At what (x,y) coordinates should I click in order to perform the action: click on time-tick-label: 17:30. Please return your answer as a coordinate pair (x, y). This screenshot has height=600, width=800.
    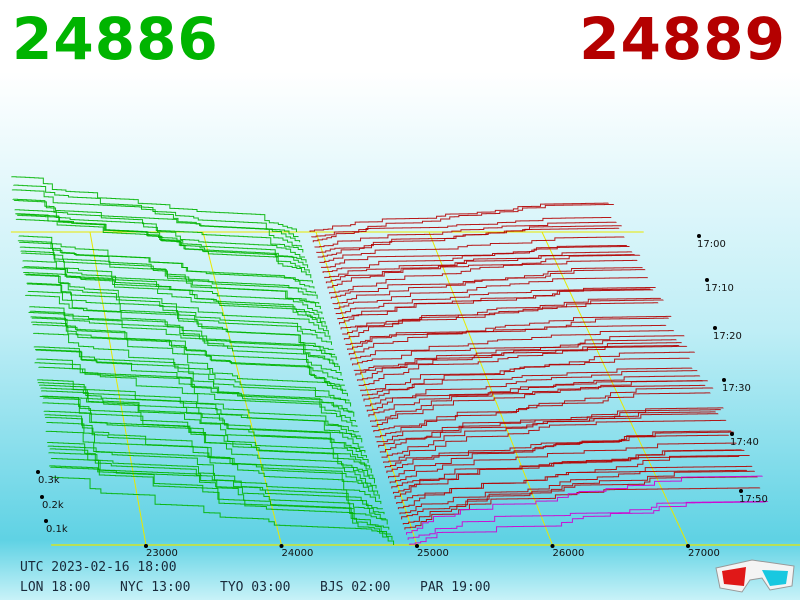
    Looking at the image, I should click on (736, 388).